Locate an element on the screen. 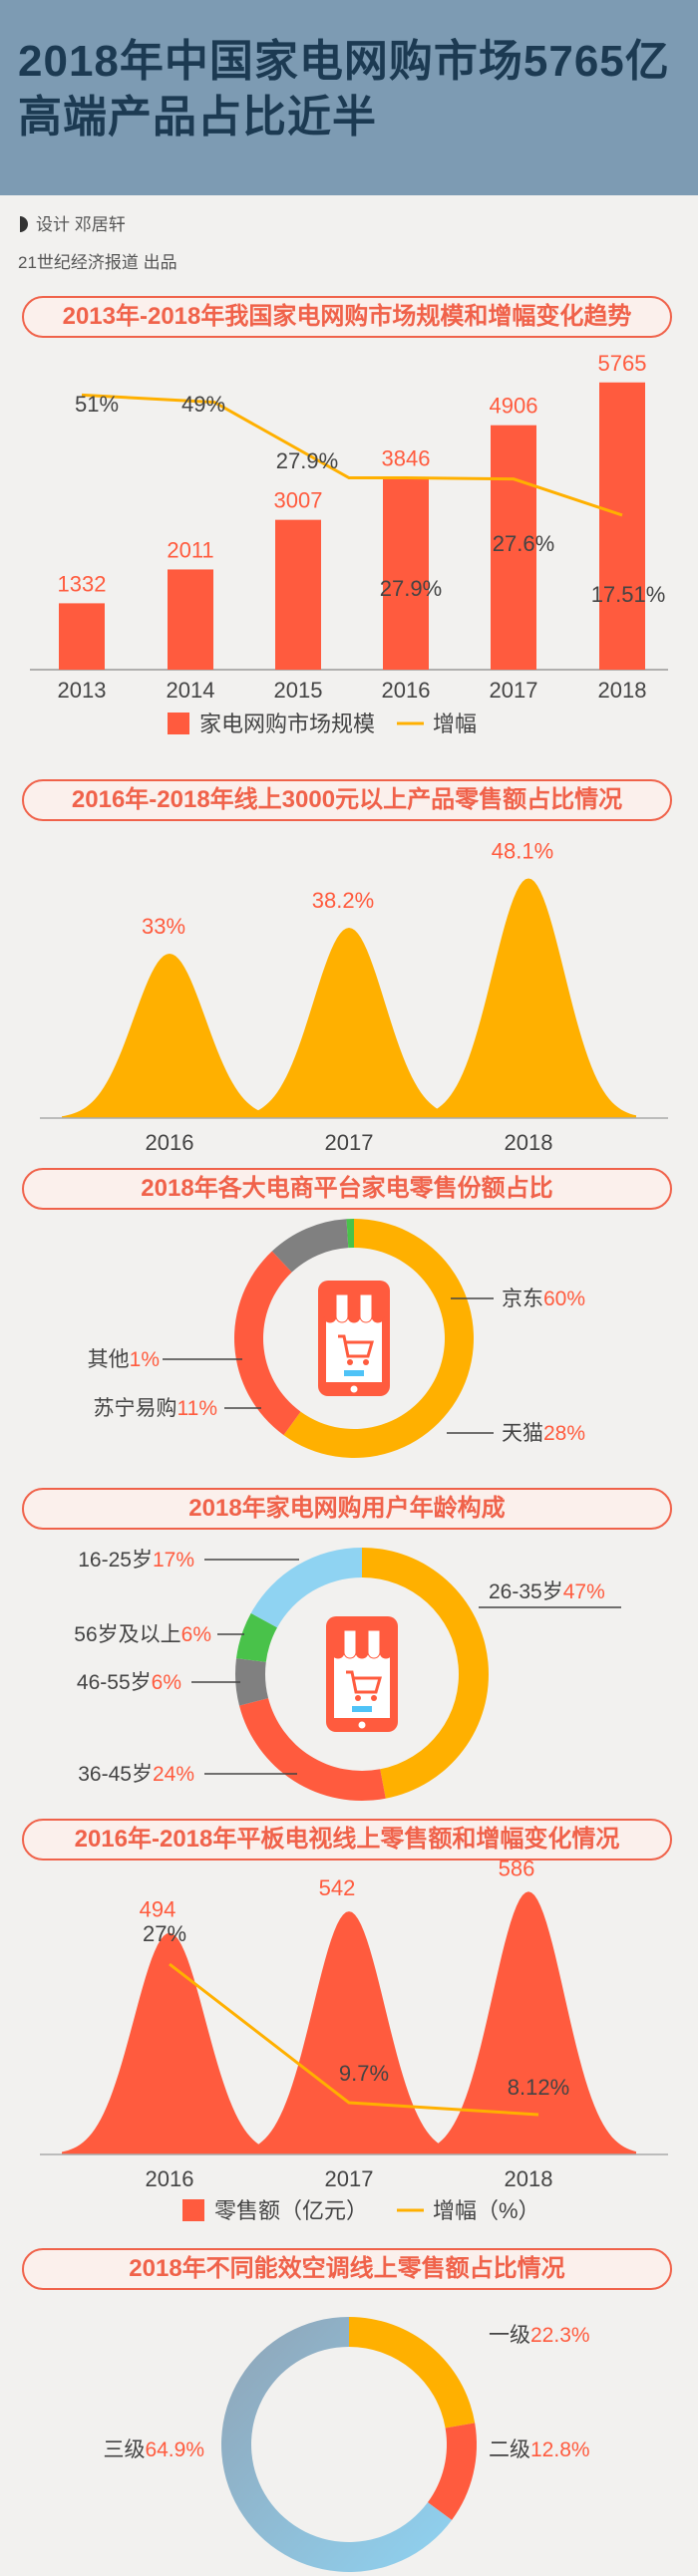 The width and height of the screenshot is (698, 2576). bar-label-2014: 2011 is located at coordinates (190, 549).